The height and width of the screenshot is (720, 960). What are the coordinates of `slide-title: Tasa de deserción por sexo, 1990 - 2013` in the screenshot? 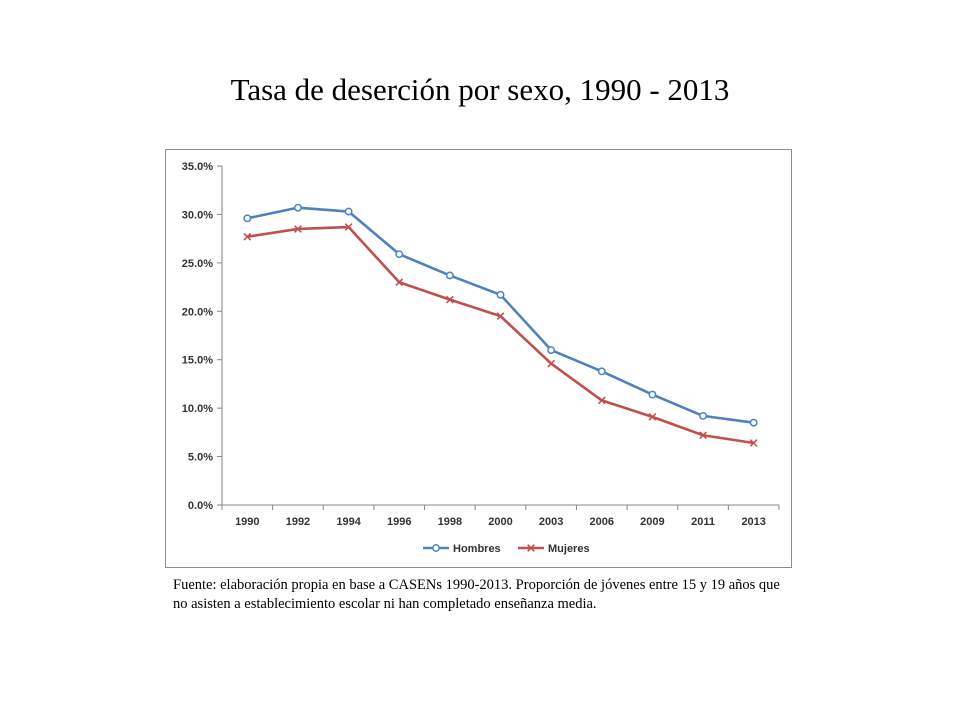 It's located at (480, 89).